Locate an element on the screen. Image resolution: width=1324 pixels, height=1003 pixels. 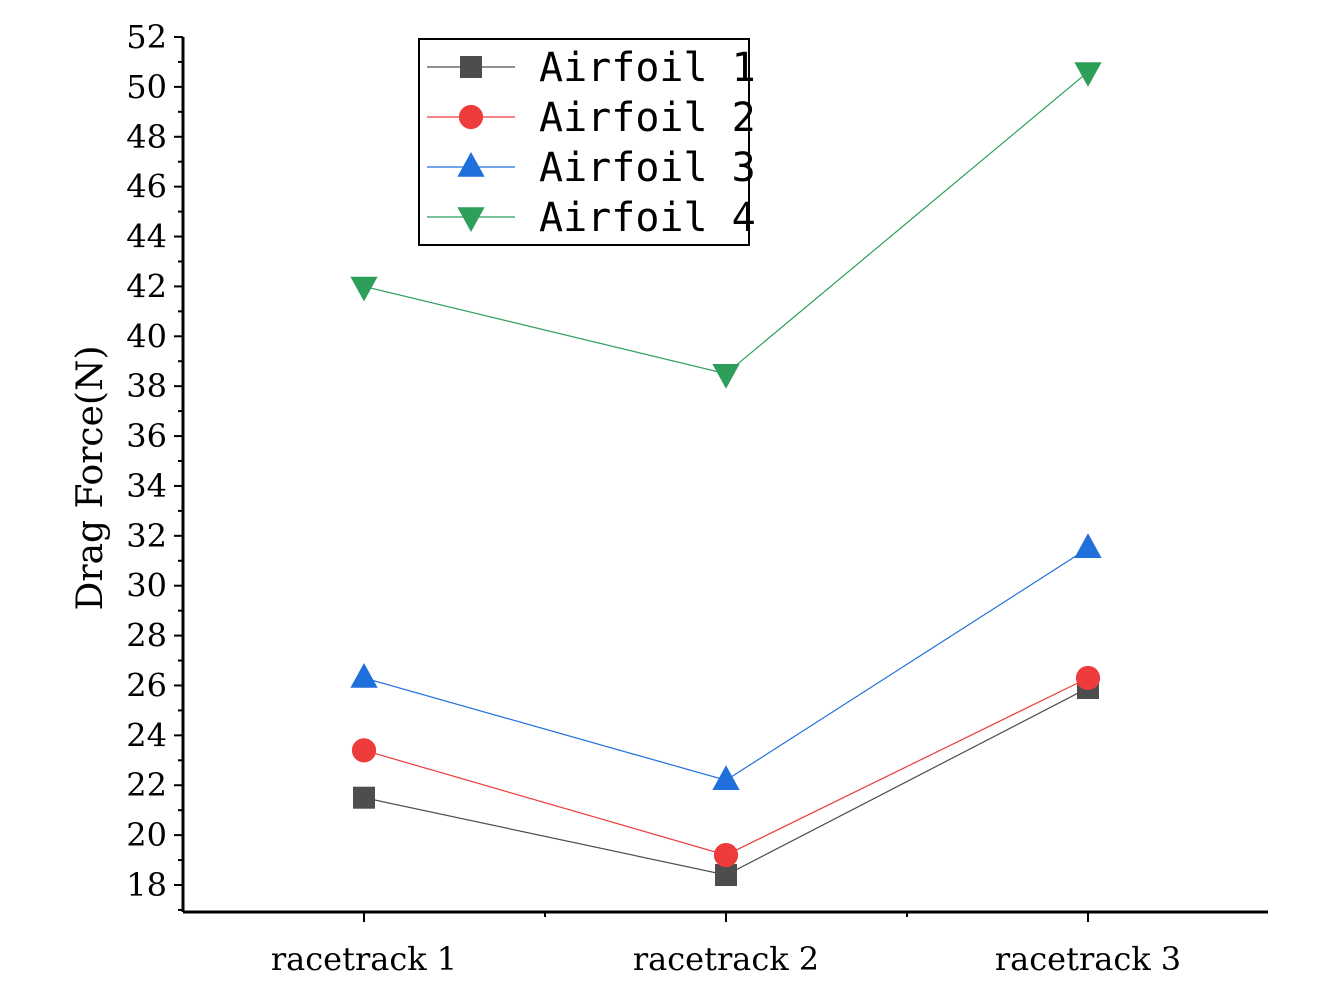
y-tick-label: 28 is located at coordinates (146, 636).